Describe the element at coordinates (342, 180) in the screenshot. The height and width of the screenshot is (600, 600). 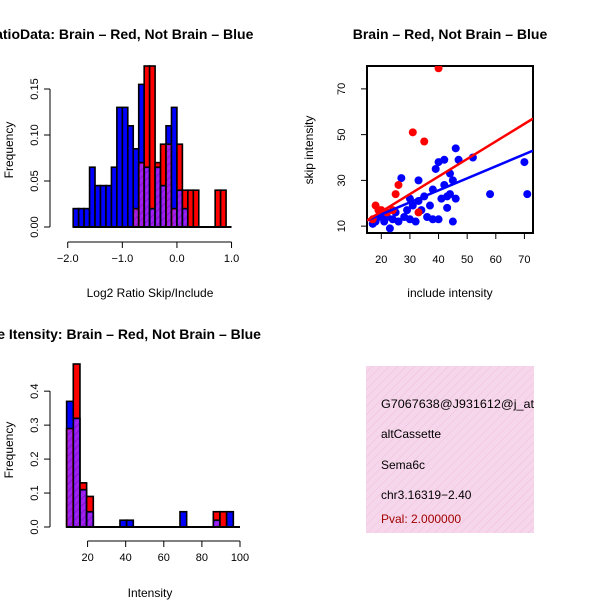
I see `y-tick-label: 30` at that location.